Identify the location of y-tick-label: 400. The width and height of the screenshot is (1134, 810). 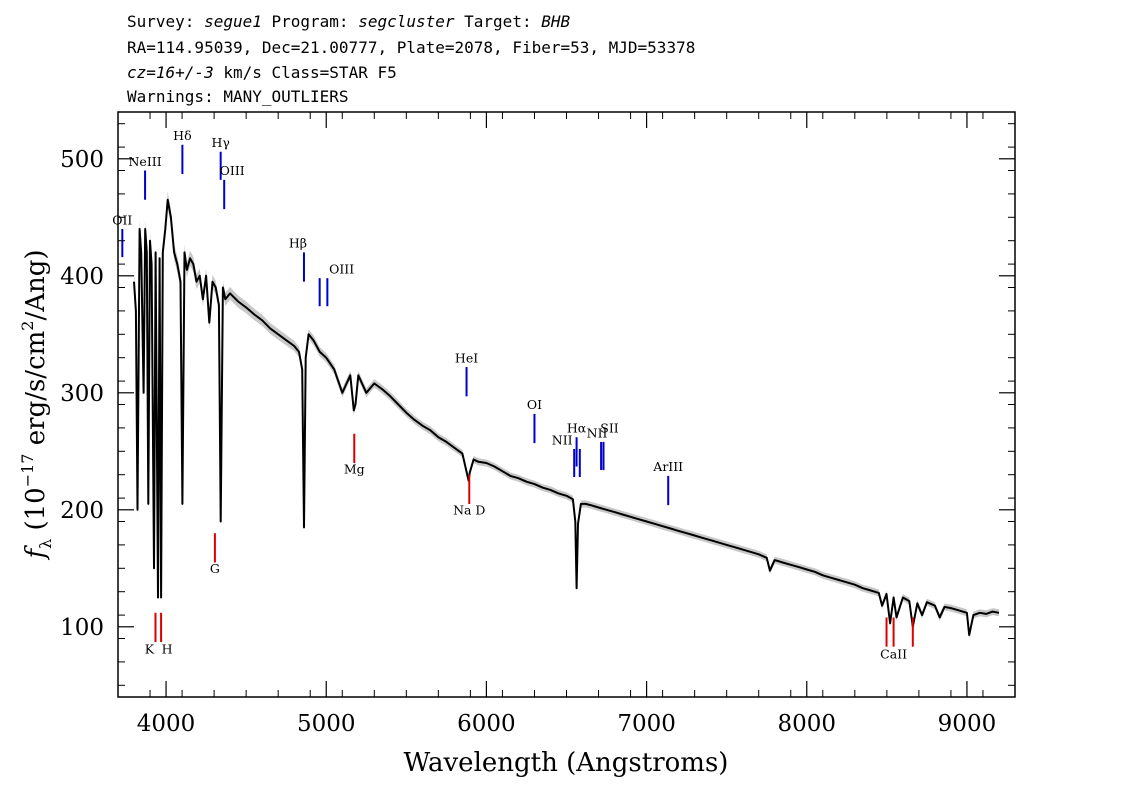
(82, 277).